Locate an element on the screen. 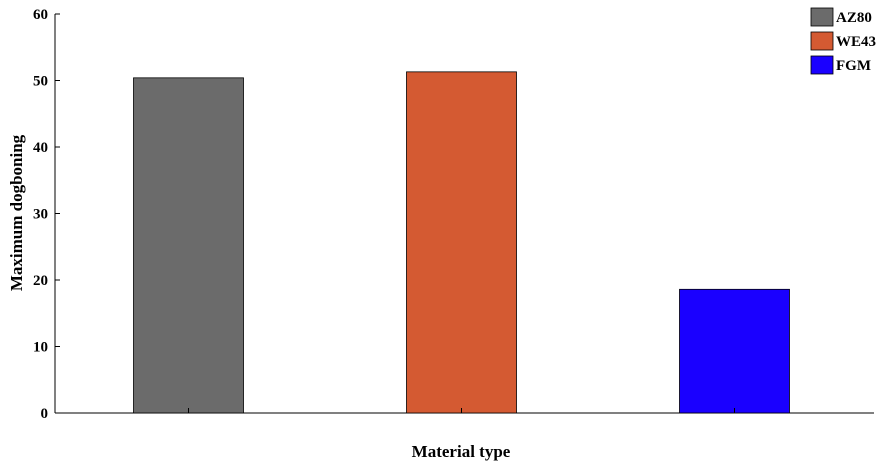 The height and width of the screenshot is (464, 879). y-tick-label: 0 is located at coordinates (45, 414).